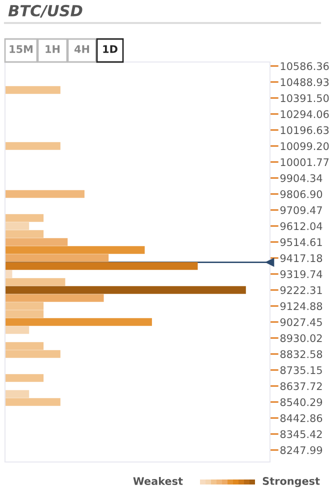 The image size is (332, 492). I want to click on text: 1H, so click(53, 49).